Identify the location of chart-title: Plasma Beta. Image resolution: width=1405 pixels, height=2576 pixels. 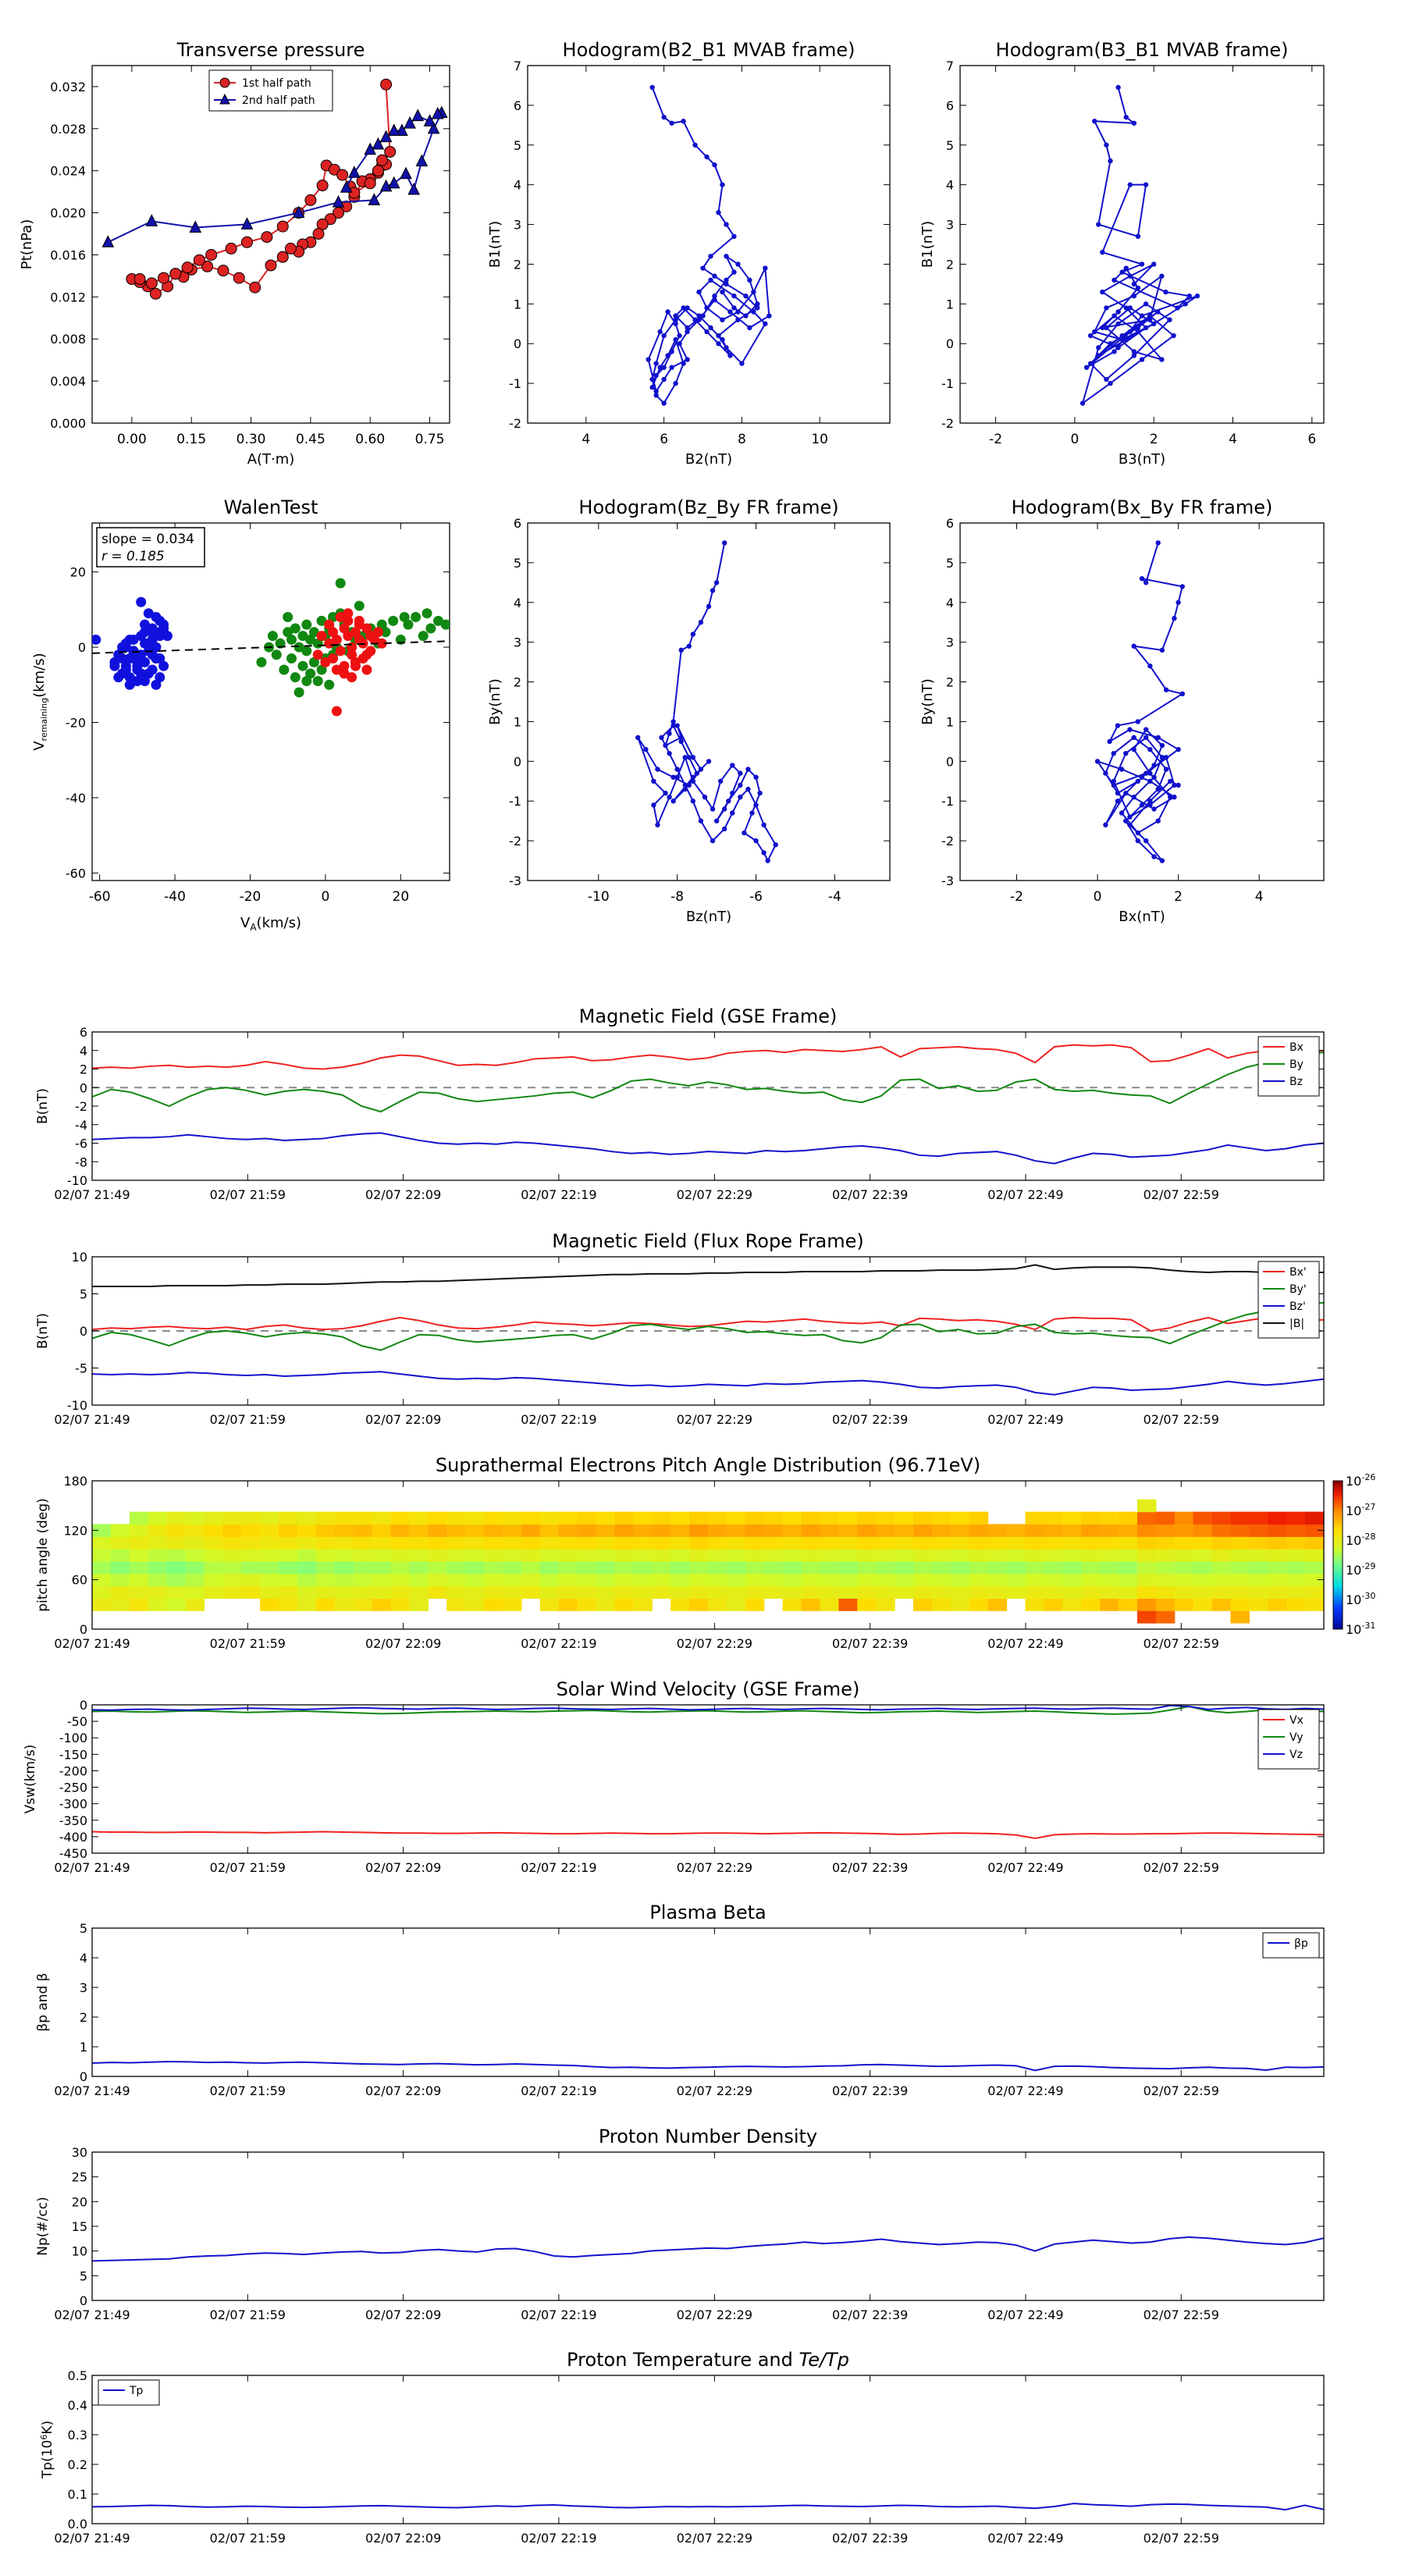
(708, 1912).